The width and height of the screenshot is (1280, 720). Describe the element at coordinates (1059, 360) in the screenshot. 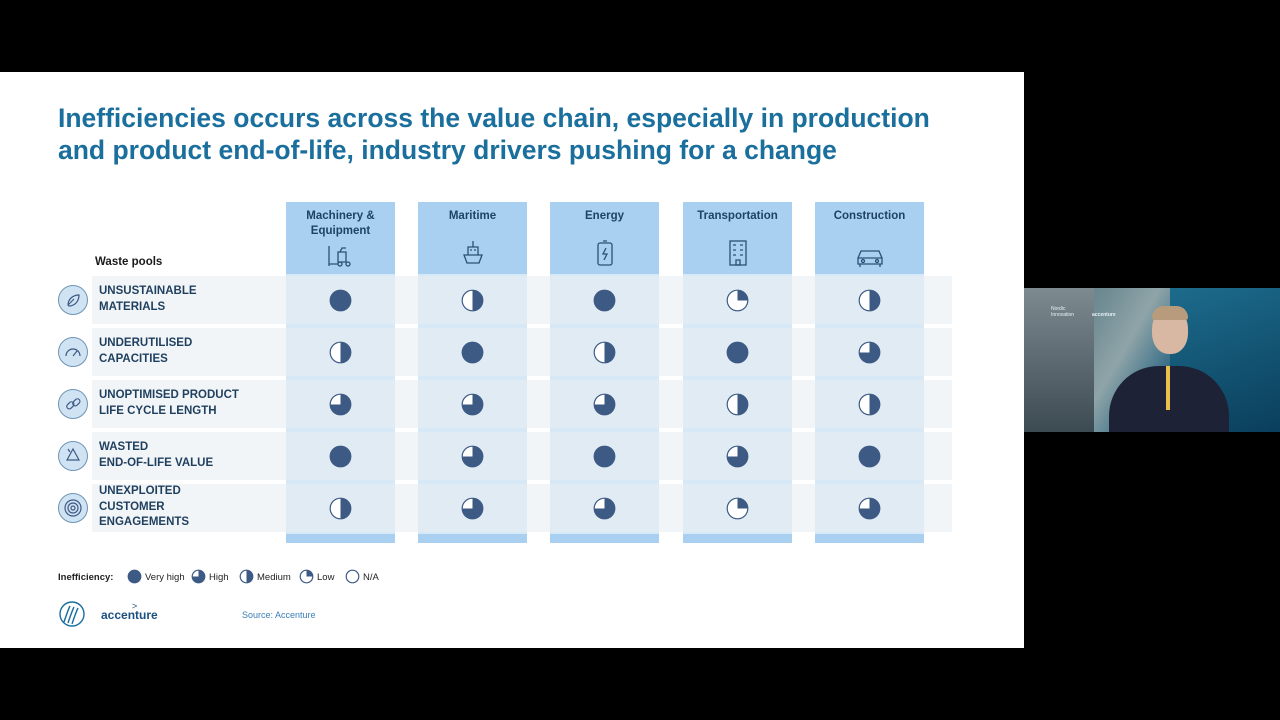

I see `background-building` at that location.